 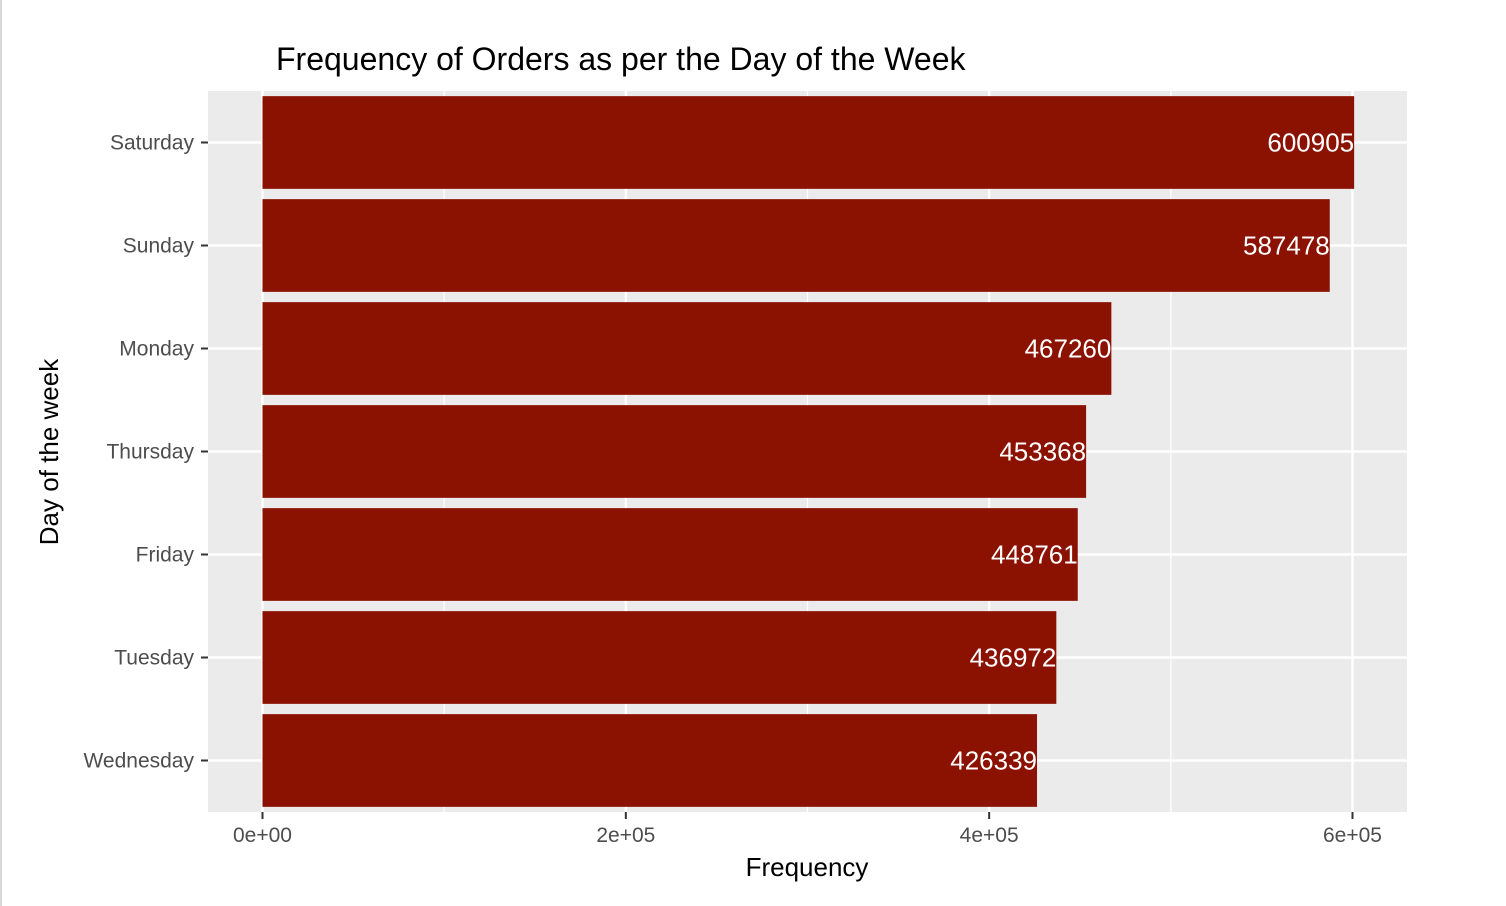 I want to click on bar-sunday, so click(x=796, y=245).